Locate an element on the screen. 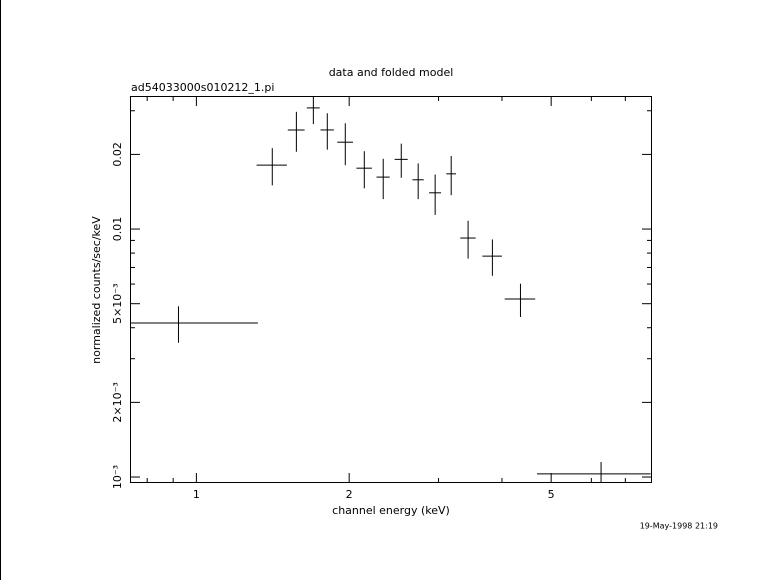 The width and height of the screenshot is (781, 580). x-axis-label: channel energy (keV) is located at coordinates (391, 510).